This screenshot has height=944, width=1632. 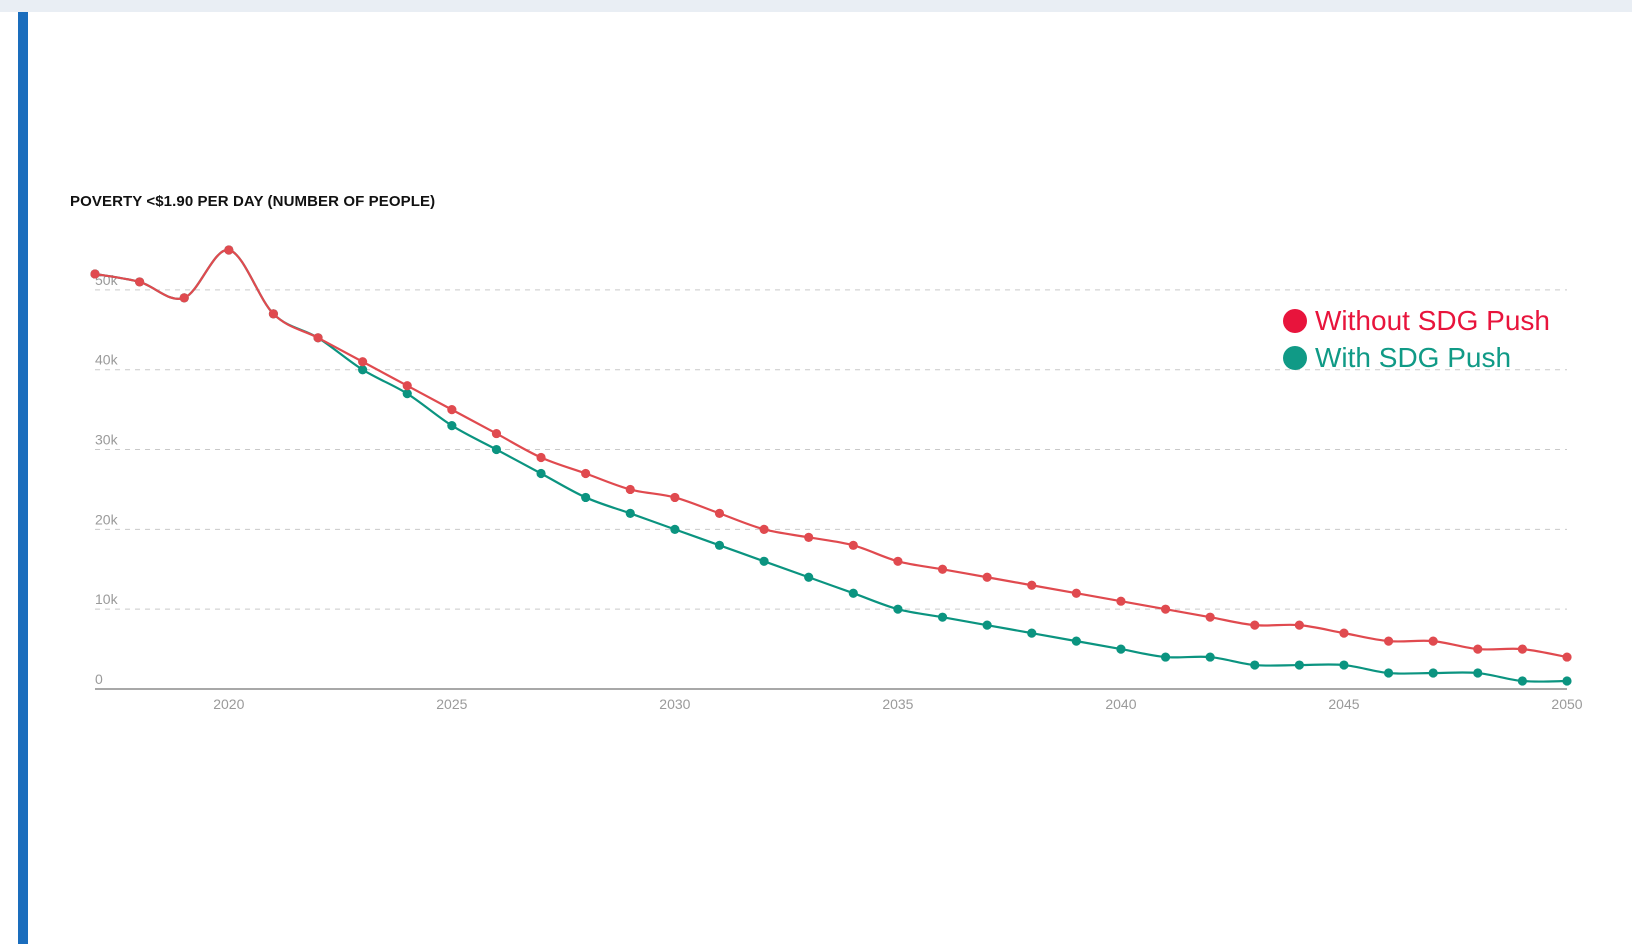 What do you see at coordinates (99, 679) in the screenshot?
I see `y-tick-label: 0` at bounding box center [99, 679].